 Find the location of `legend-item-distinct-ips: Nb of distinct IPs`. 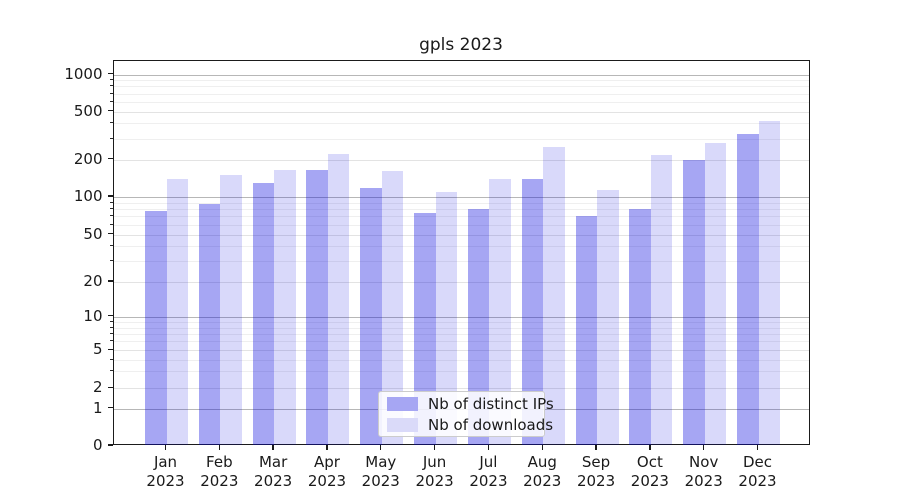

legend-item-distinct-ips: Nb of distinct IPs is located at coordinates (466, 404).